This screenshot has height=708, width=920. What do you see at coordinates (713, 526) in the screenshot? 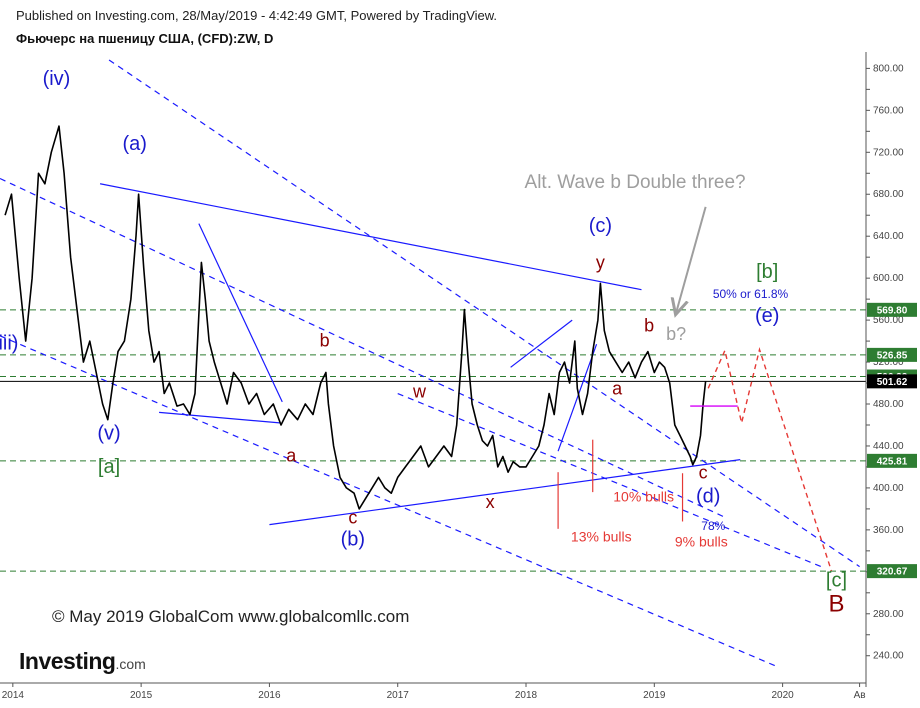
I see `wave-label: 78%` at bounding box center [713, 526].